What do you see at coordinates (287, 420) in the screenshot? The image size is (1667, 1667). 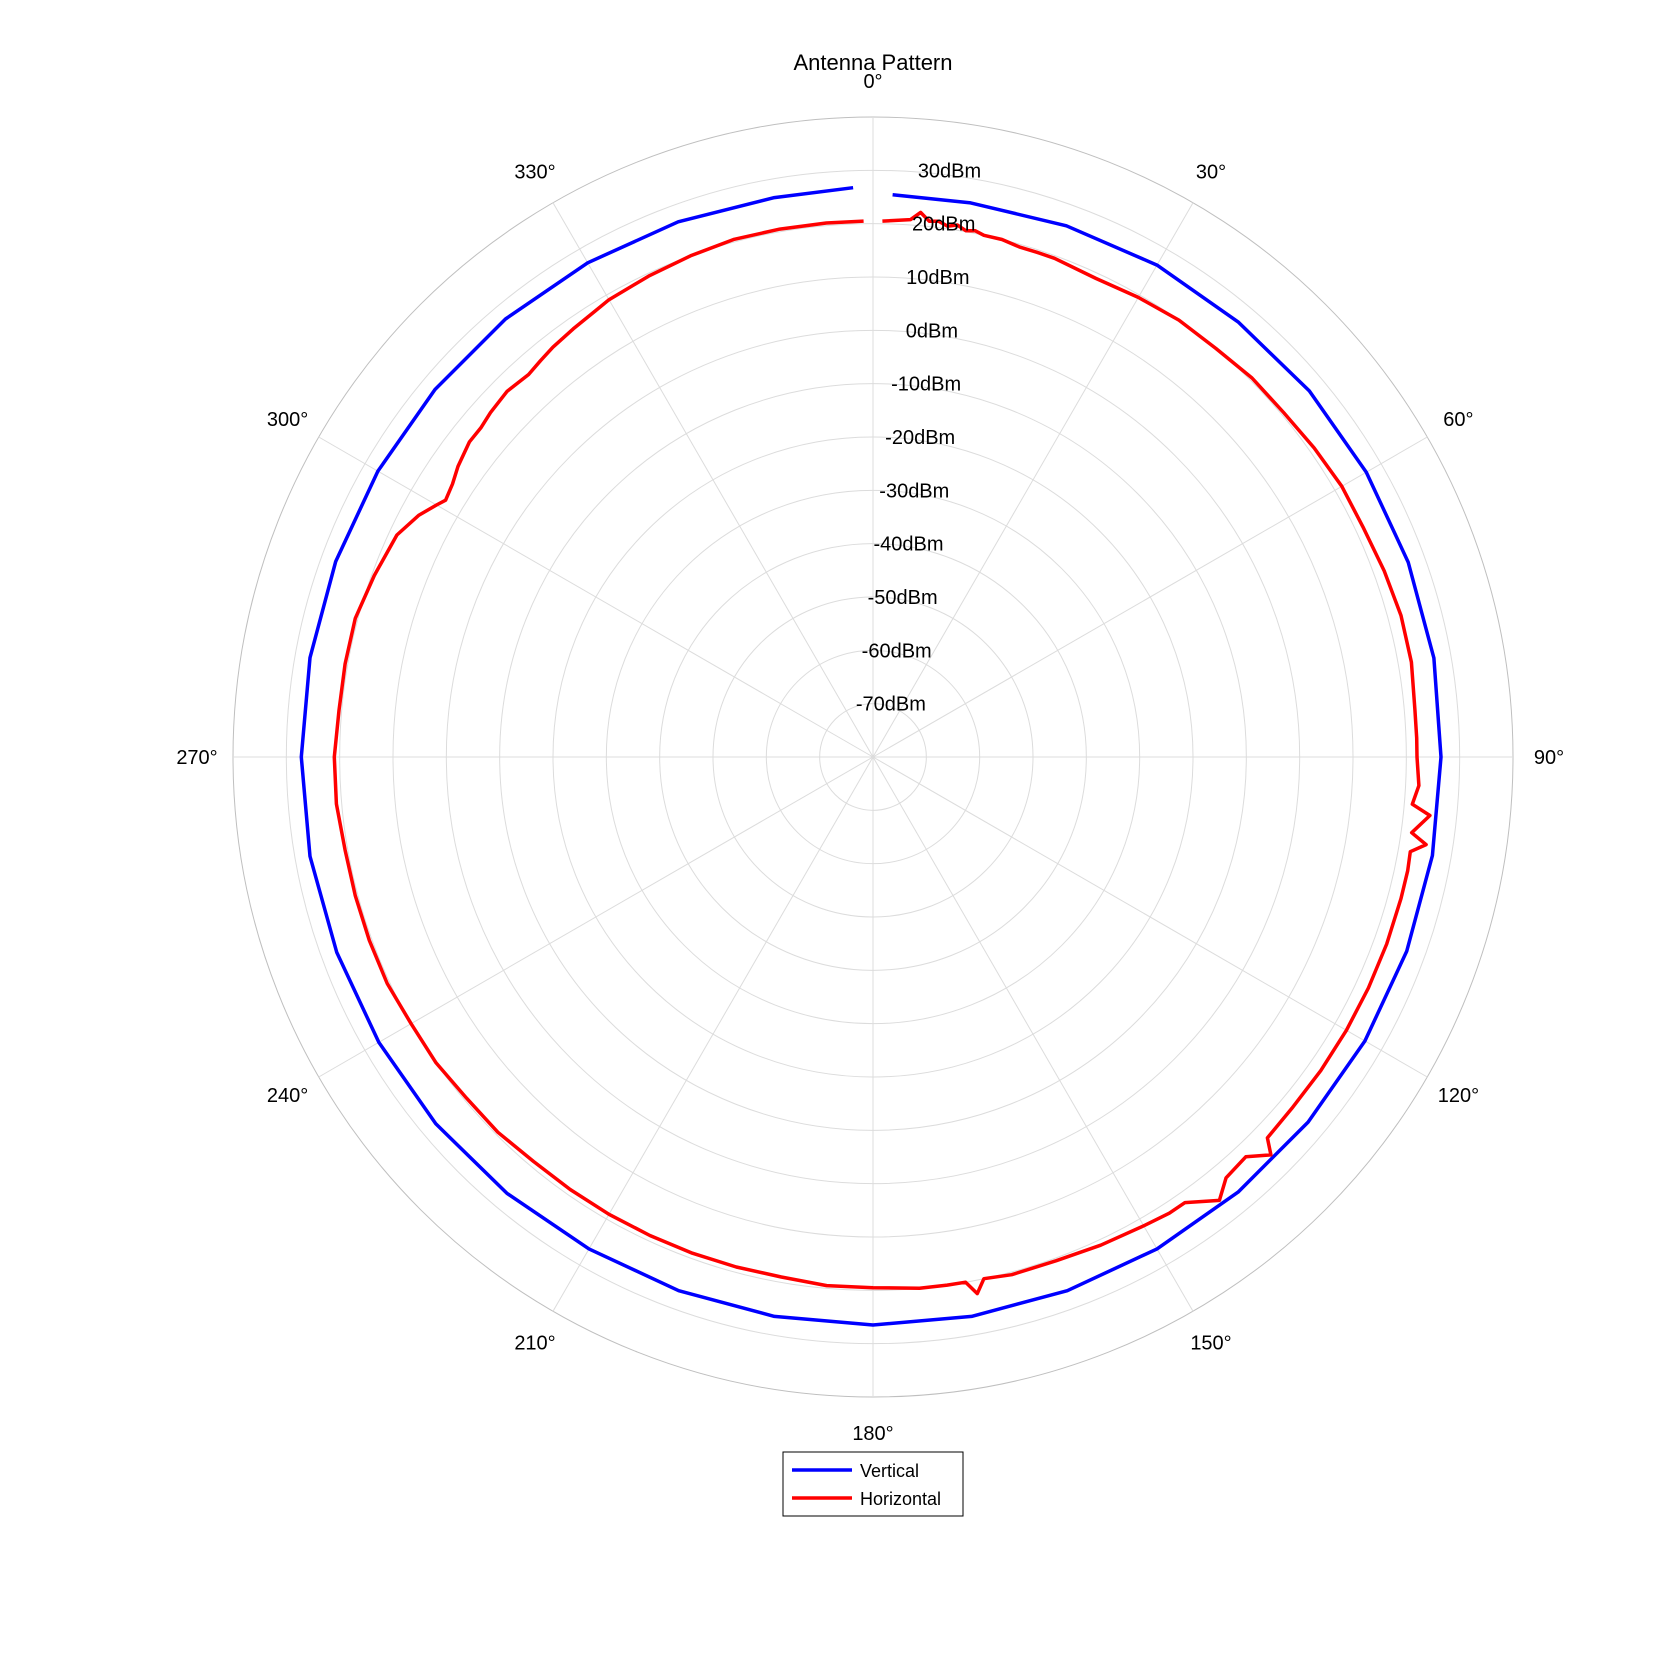 I see `angle-tick-label: 300°` at bounding box center [287, 420].